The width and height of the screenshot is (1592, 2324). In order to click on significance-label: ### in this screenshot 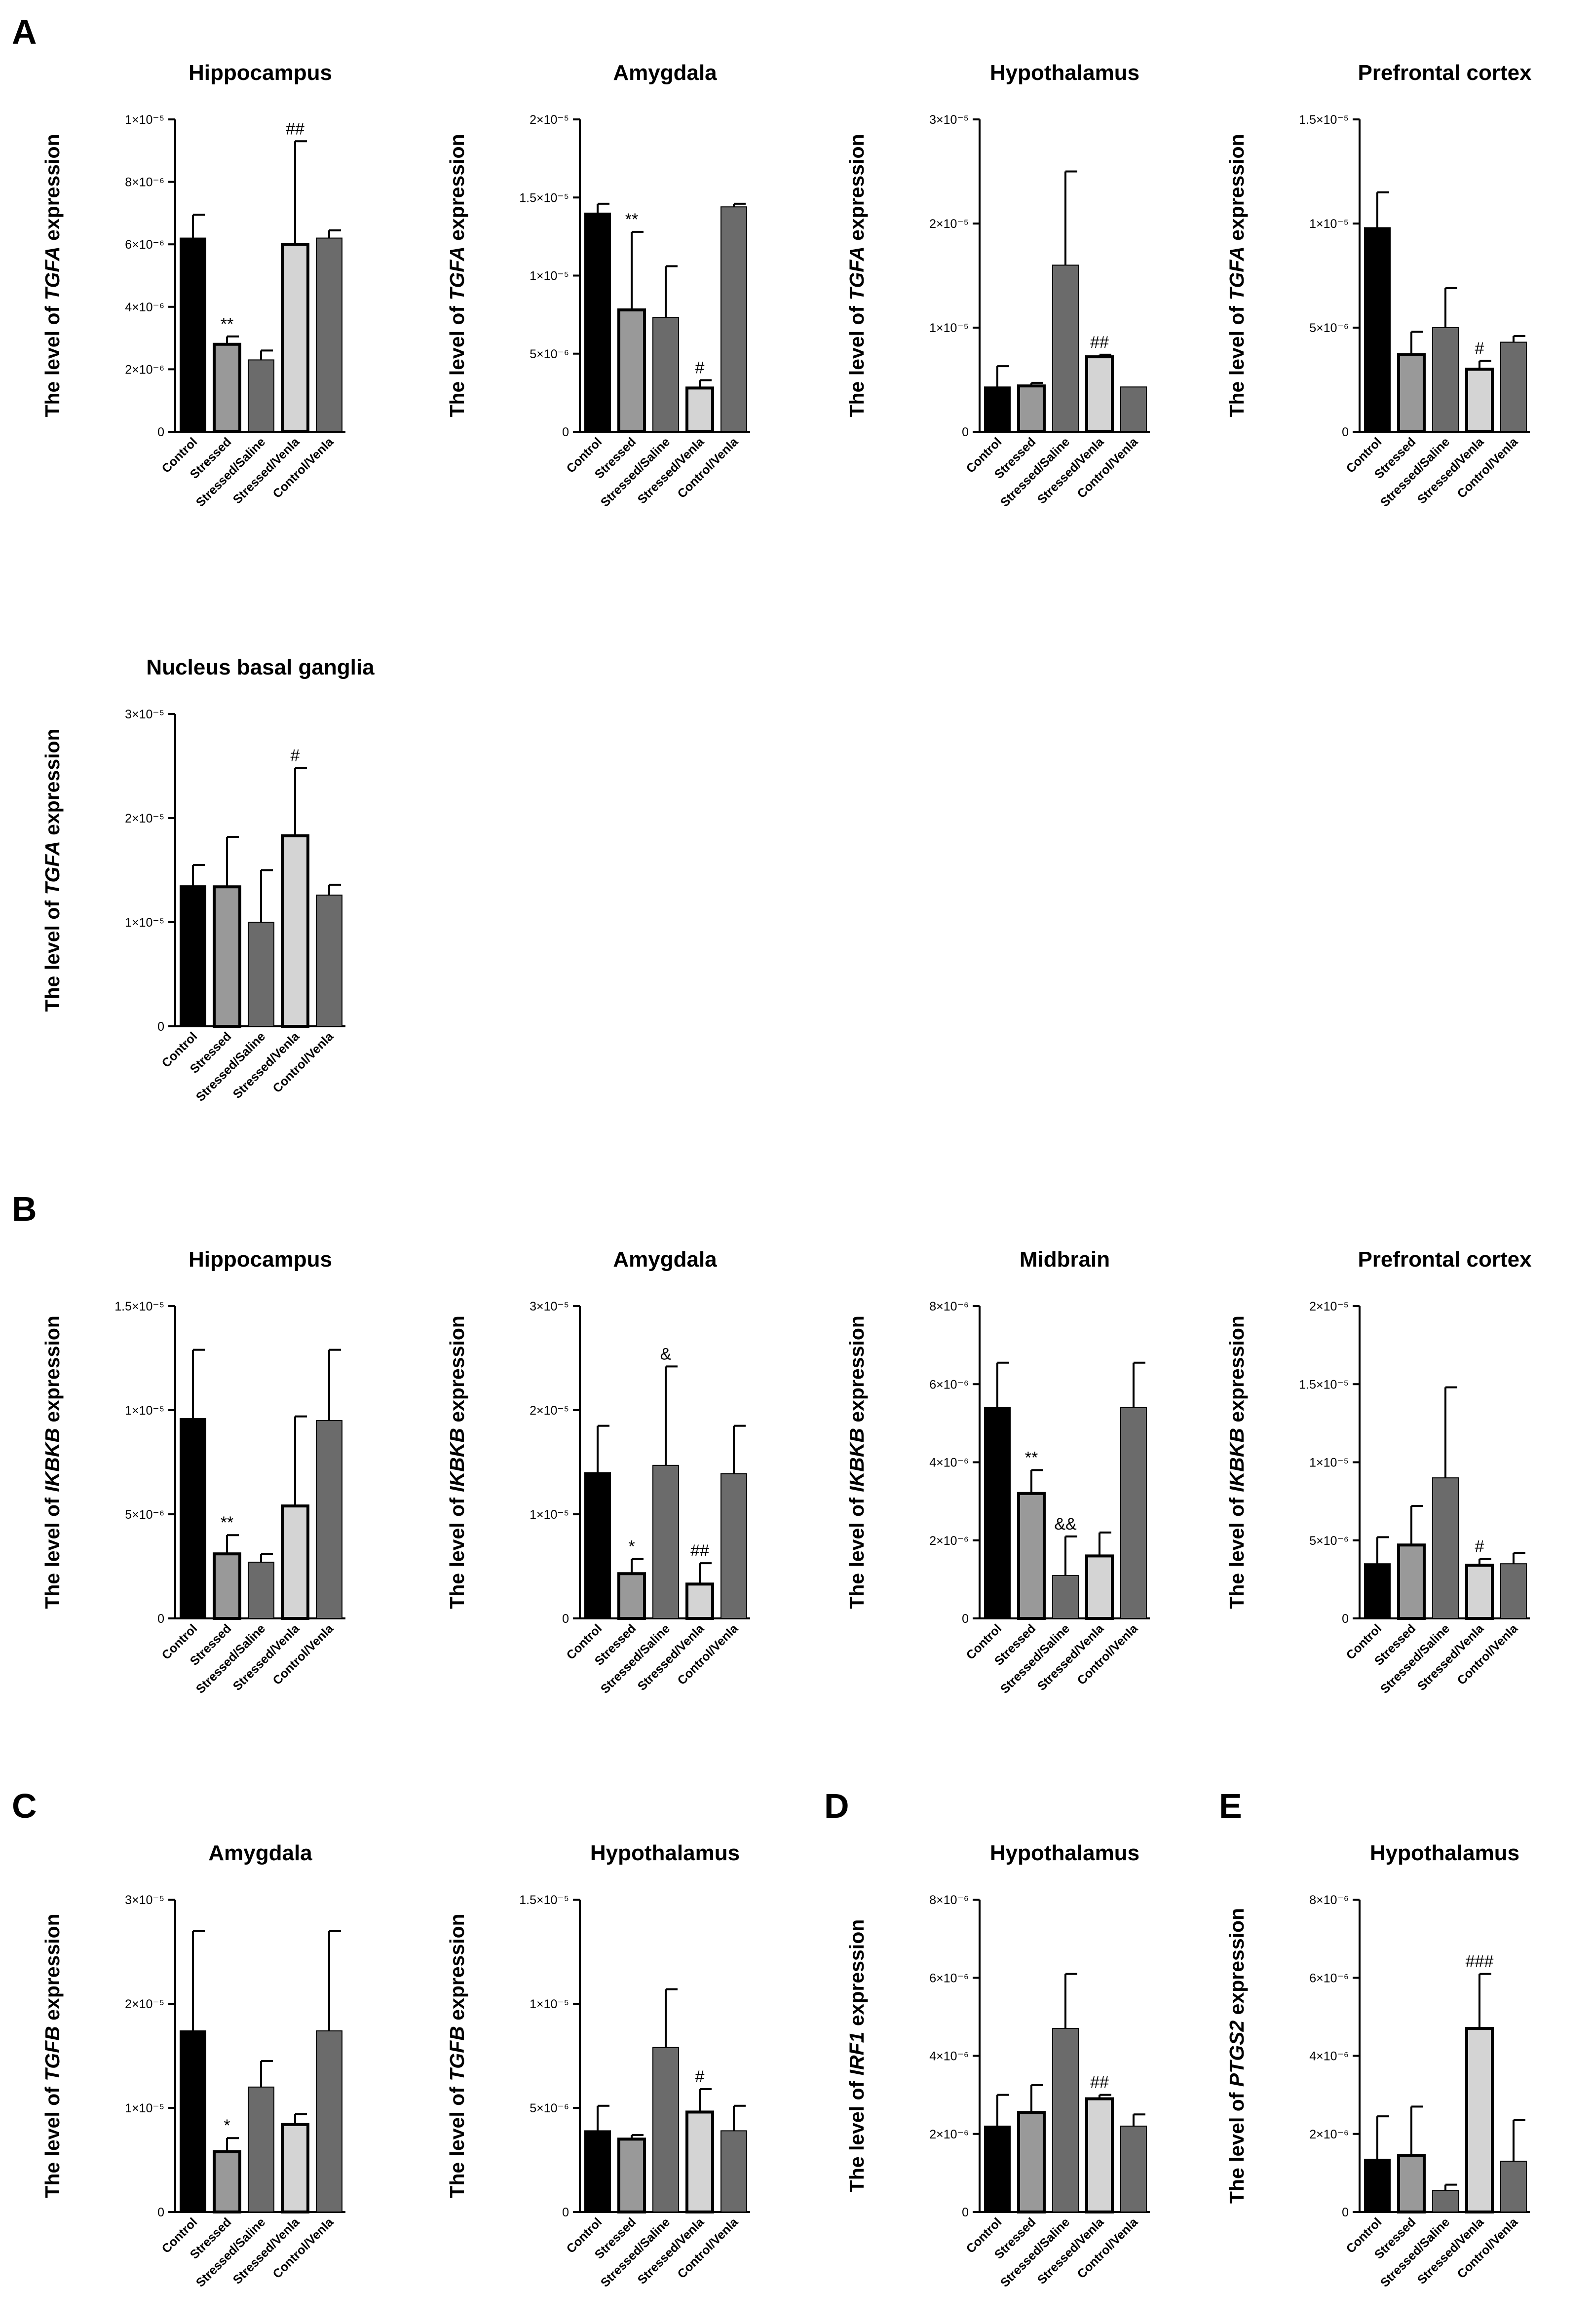, I will do `click(1480, 1962)`.